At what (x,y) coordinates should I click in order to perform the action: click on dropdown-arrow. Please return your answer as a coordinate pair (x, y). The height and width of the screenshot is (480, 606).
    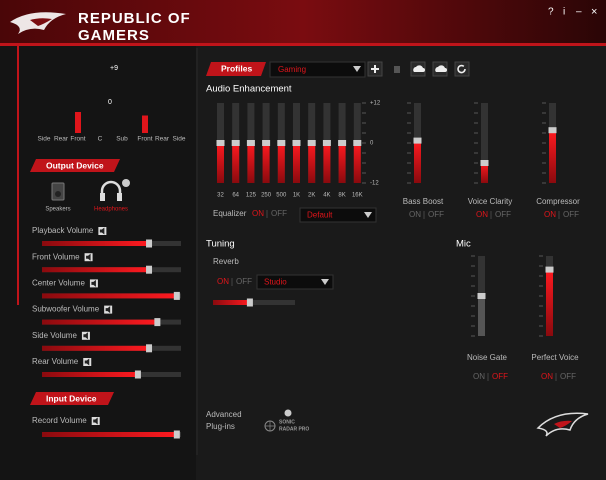
    Looking at the image, I should click on (368, 215).